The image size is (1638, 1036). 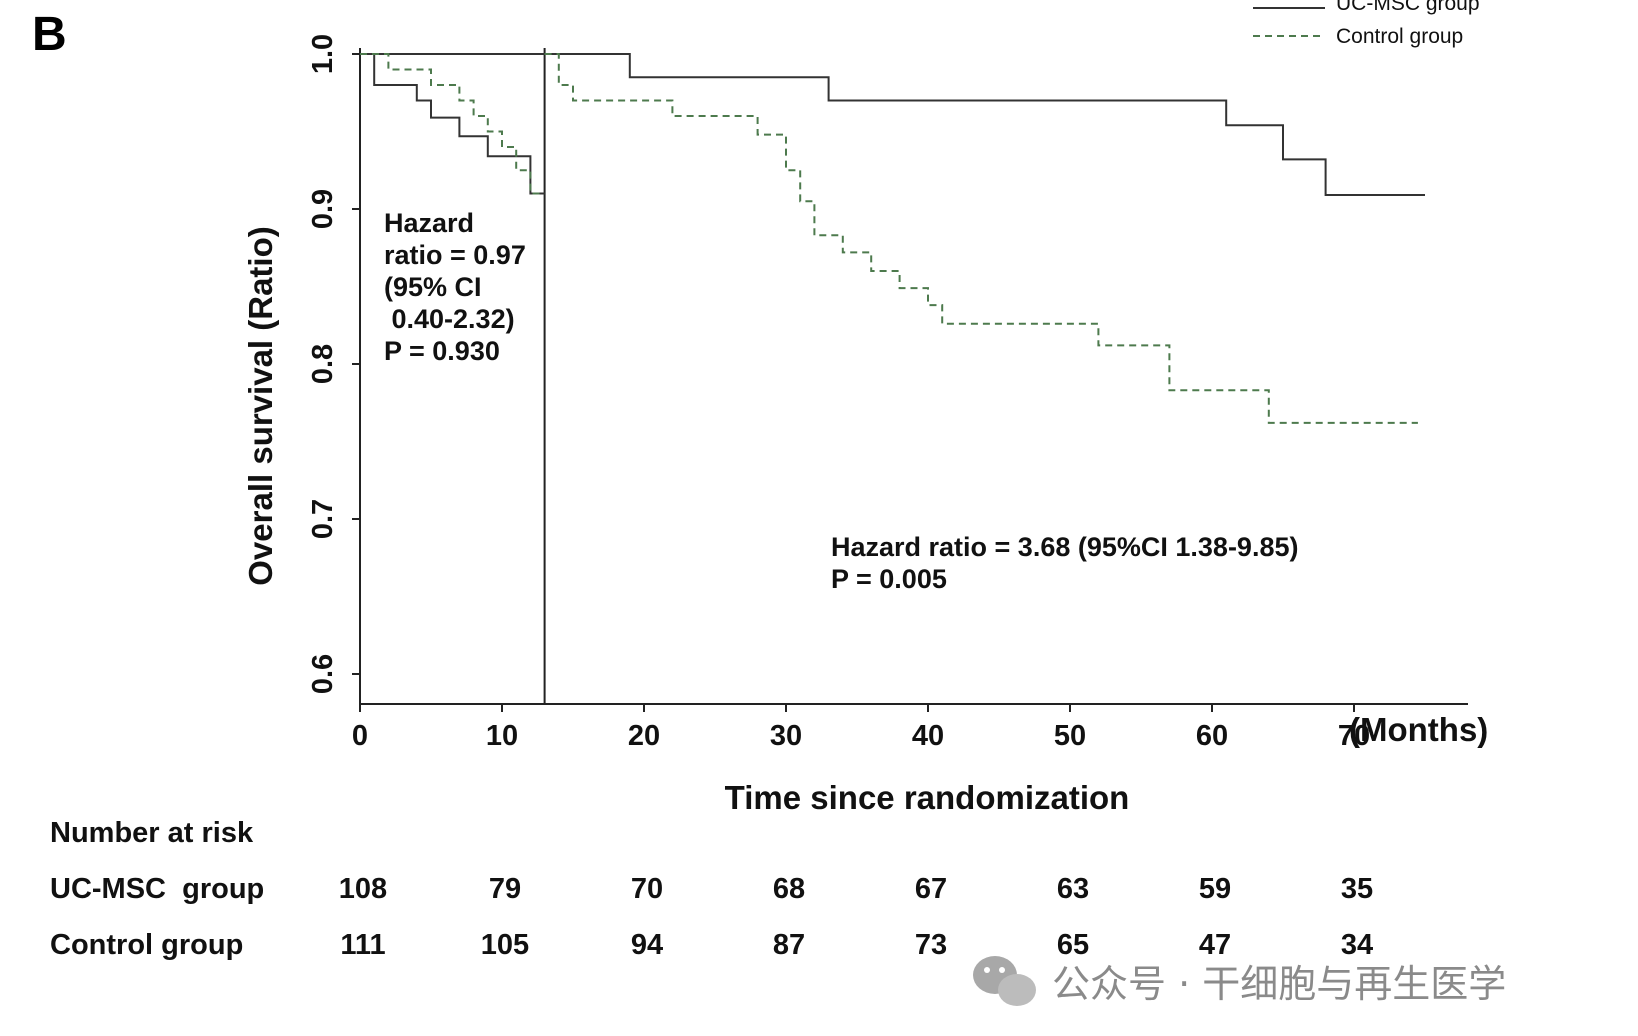 I want to click on annotation-hr-early-line: P = 0.930, so click(x=442, y=351).